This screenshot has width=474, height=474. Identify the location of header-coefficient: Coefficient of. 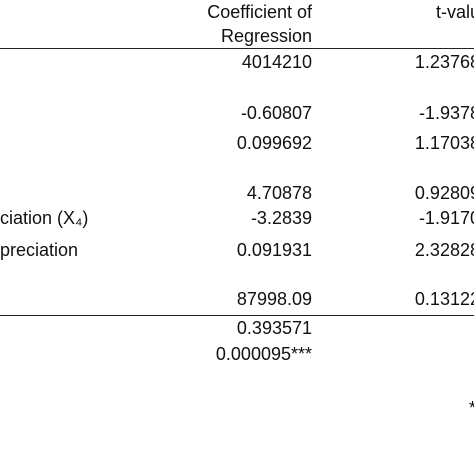
(259, 12).